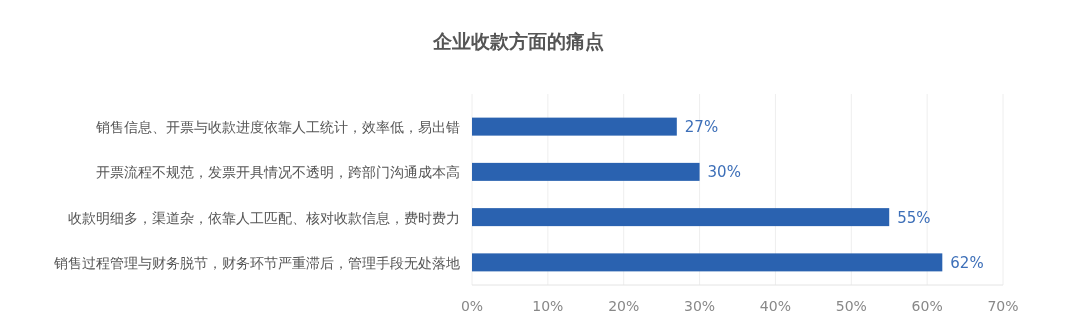 Image resolution: width=1080 pixels, height=336 pixels. Describe the element at coordinates (851, 306) in the screenshot. I see `x-tick-label: 50%` at that location.